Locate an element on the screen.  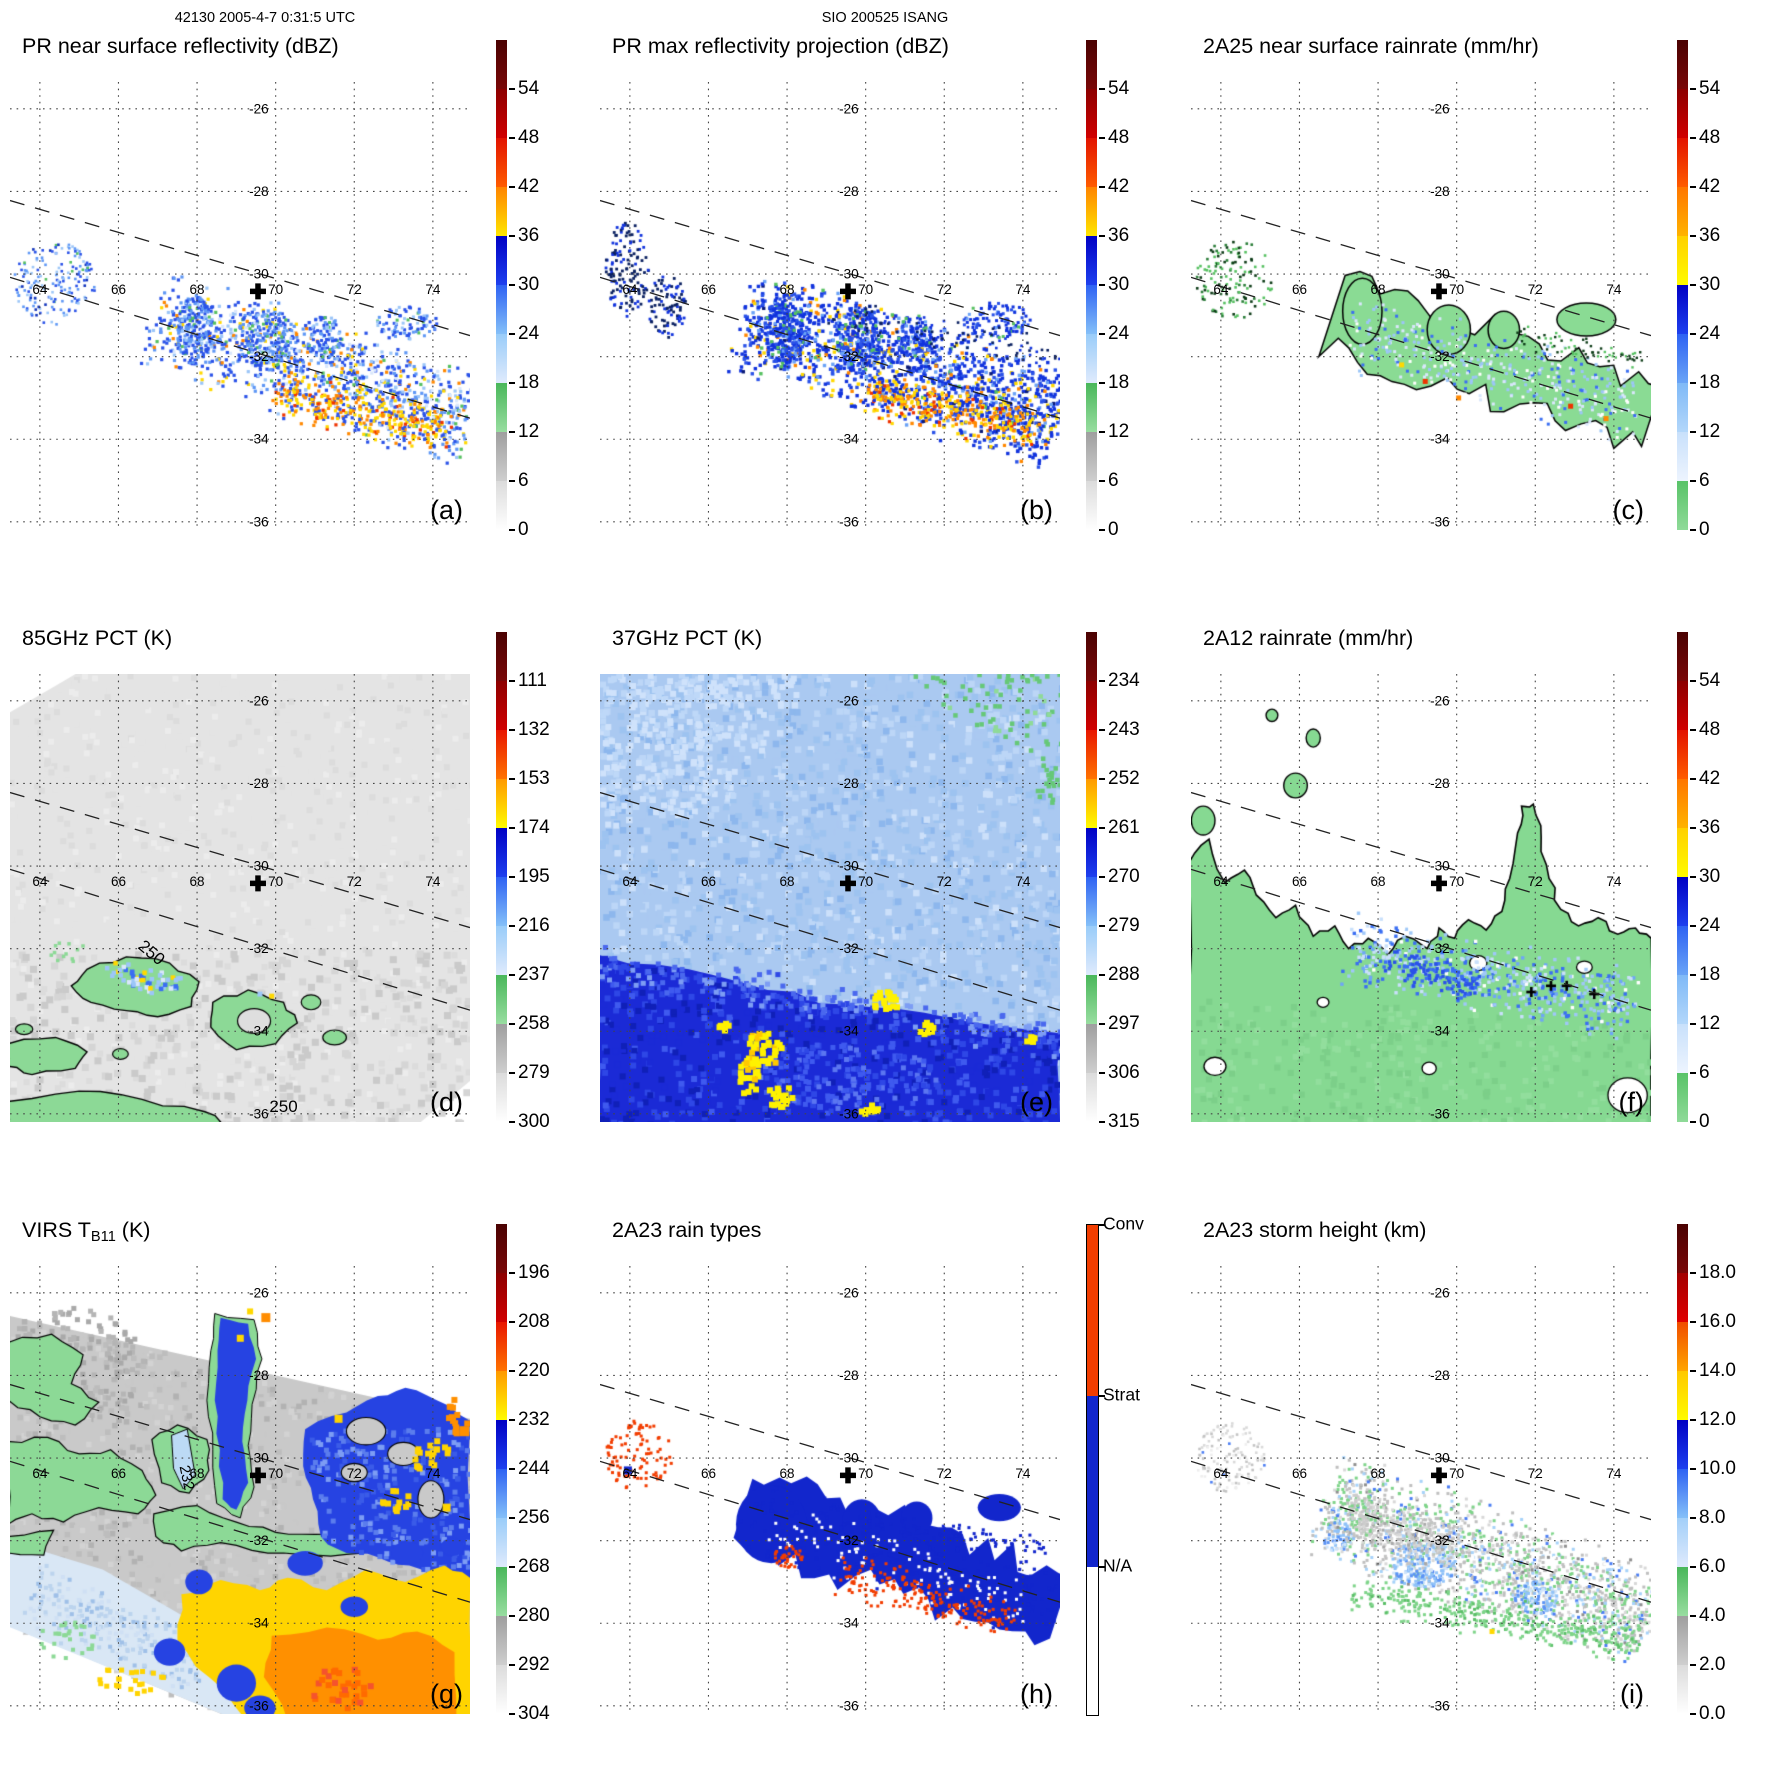
colorbar-tick-label: 297 is located at coordinates (1124, 1023).